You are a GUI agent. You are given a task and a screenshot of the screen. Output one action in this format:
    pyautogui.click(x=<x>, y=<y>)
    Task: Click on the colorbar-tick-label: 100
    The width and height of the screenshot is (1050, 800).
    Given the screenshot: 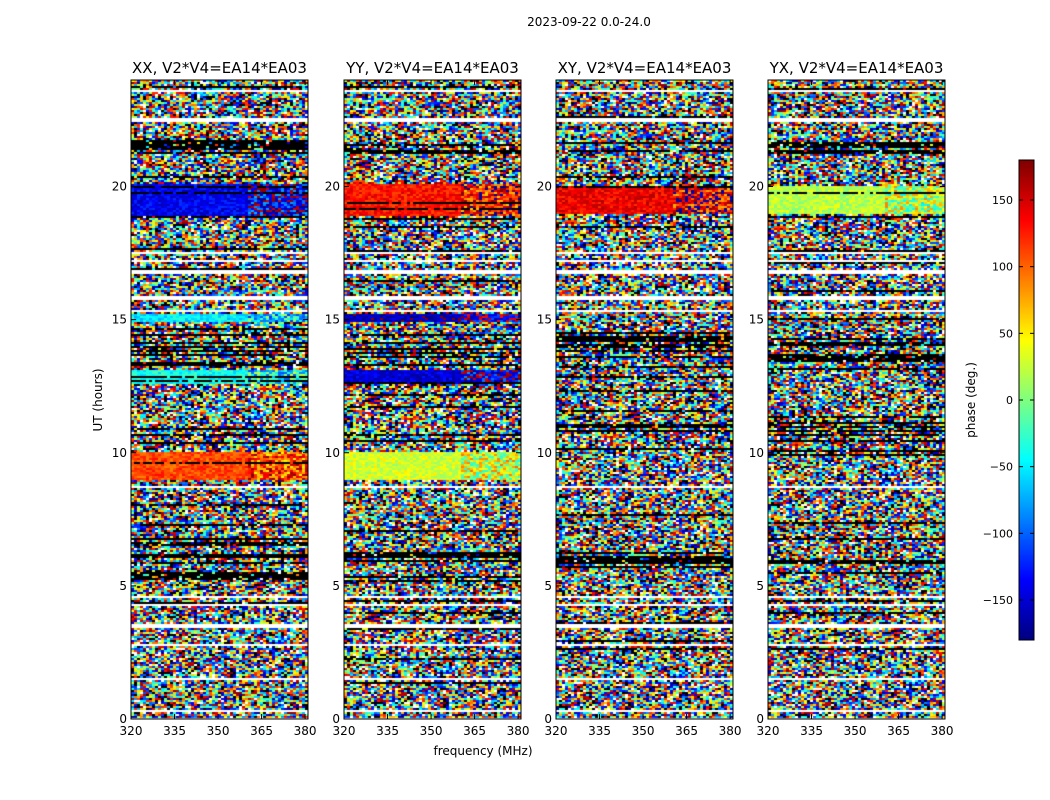 What is the action you would take?
    pyautogui.click(x=1002, y=267)
    